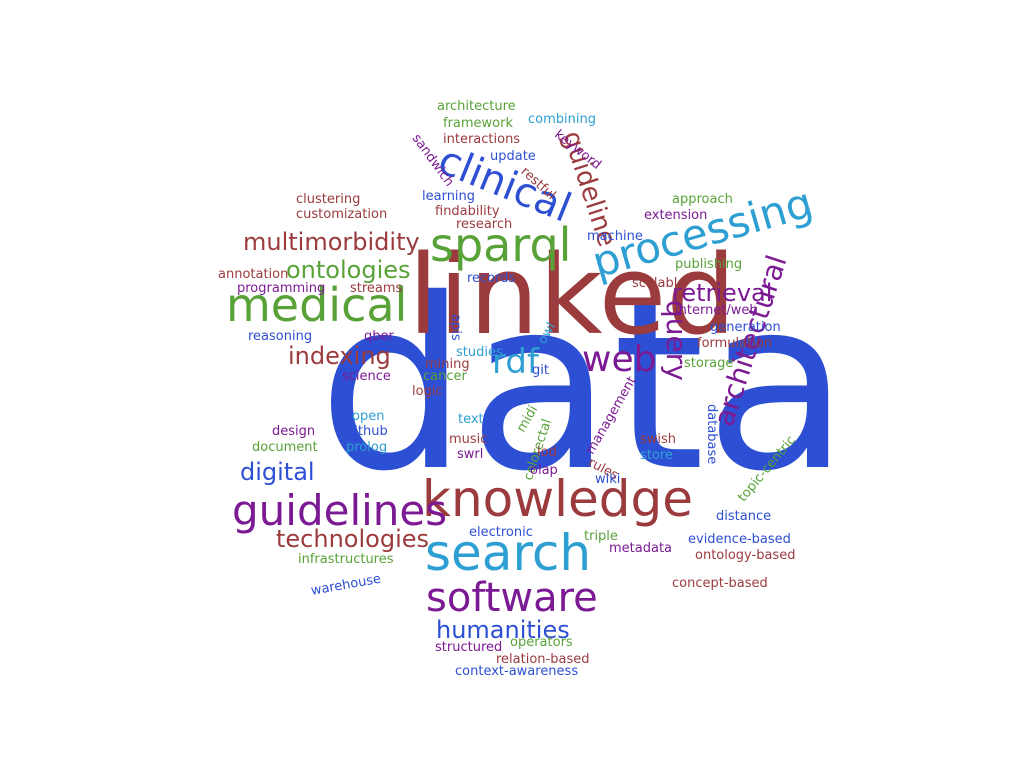 This screenshot has height=768, width=1024. I want to click on word-records: records, so click(491, 278).